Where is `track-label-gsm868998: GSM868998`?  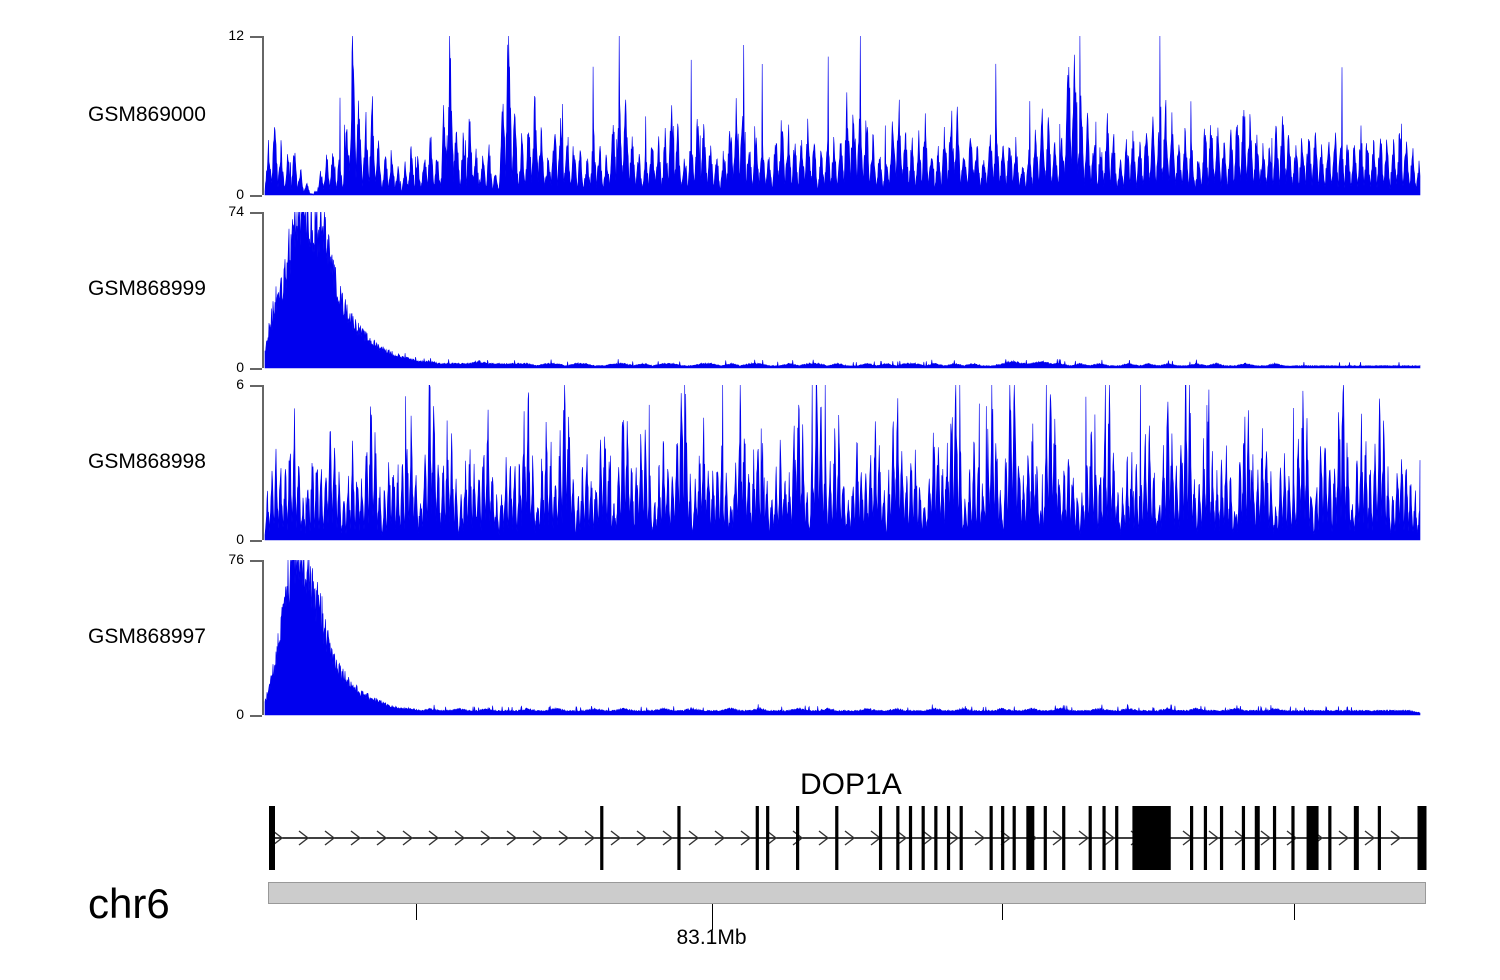 track-label-gsm868998: GSM868998 is located at coordinates (147, 461).